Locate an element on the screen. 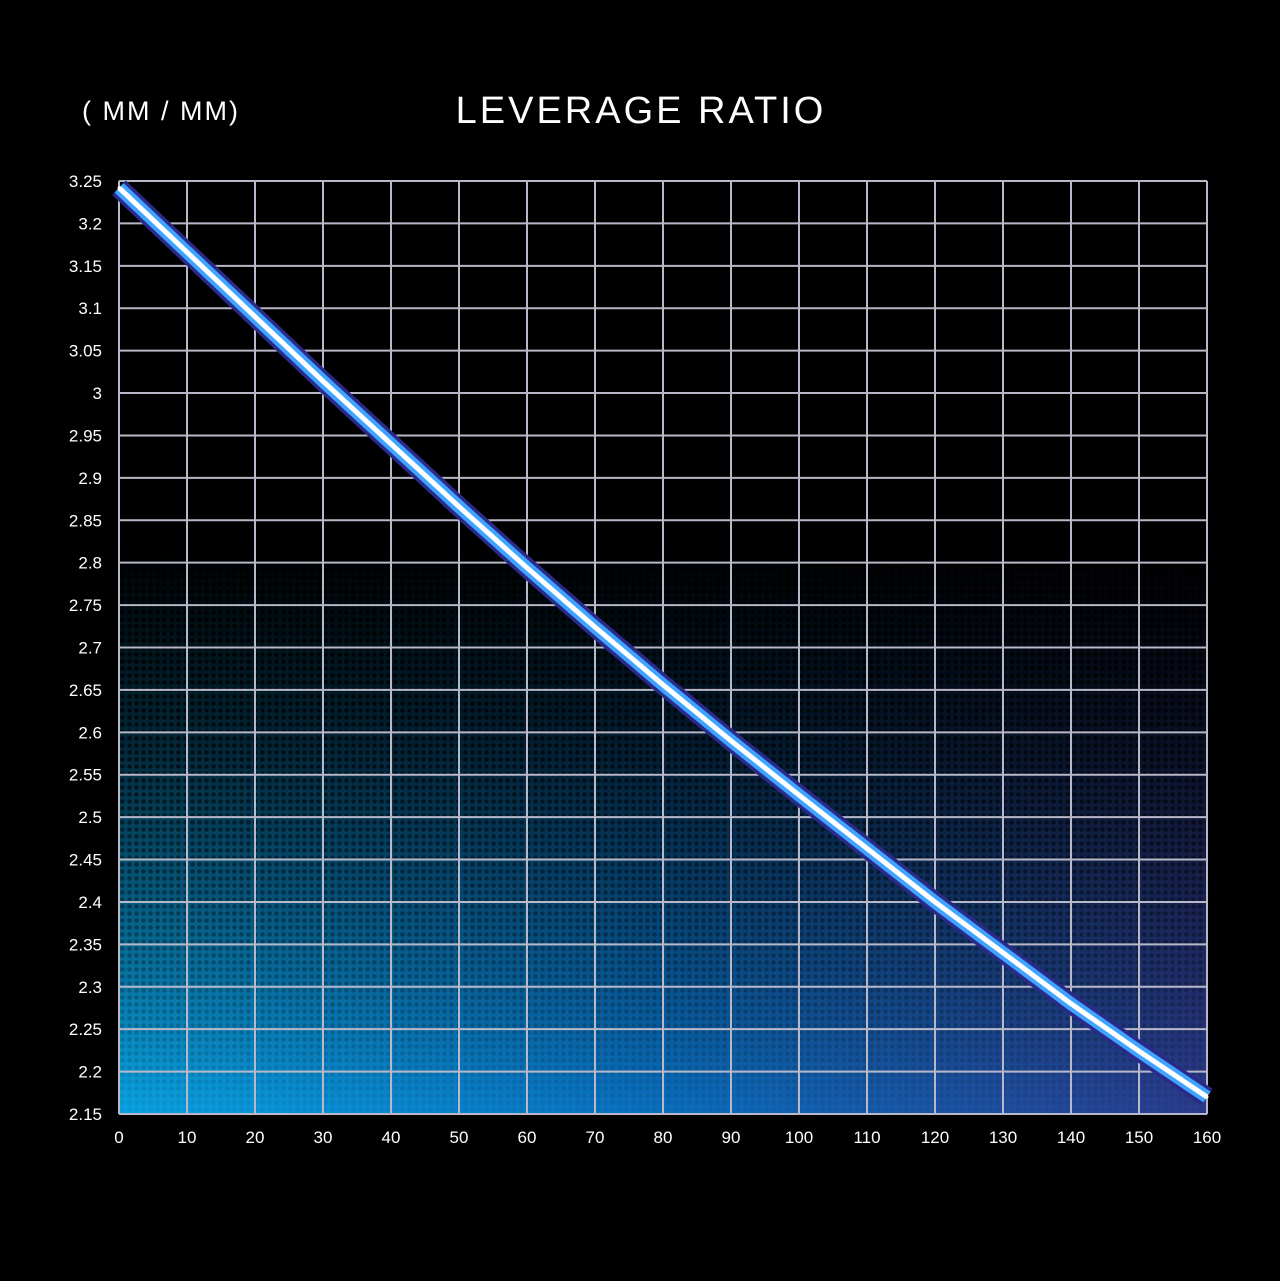  y-tick-label: 2.55 is located at coordinates (85, 775).